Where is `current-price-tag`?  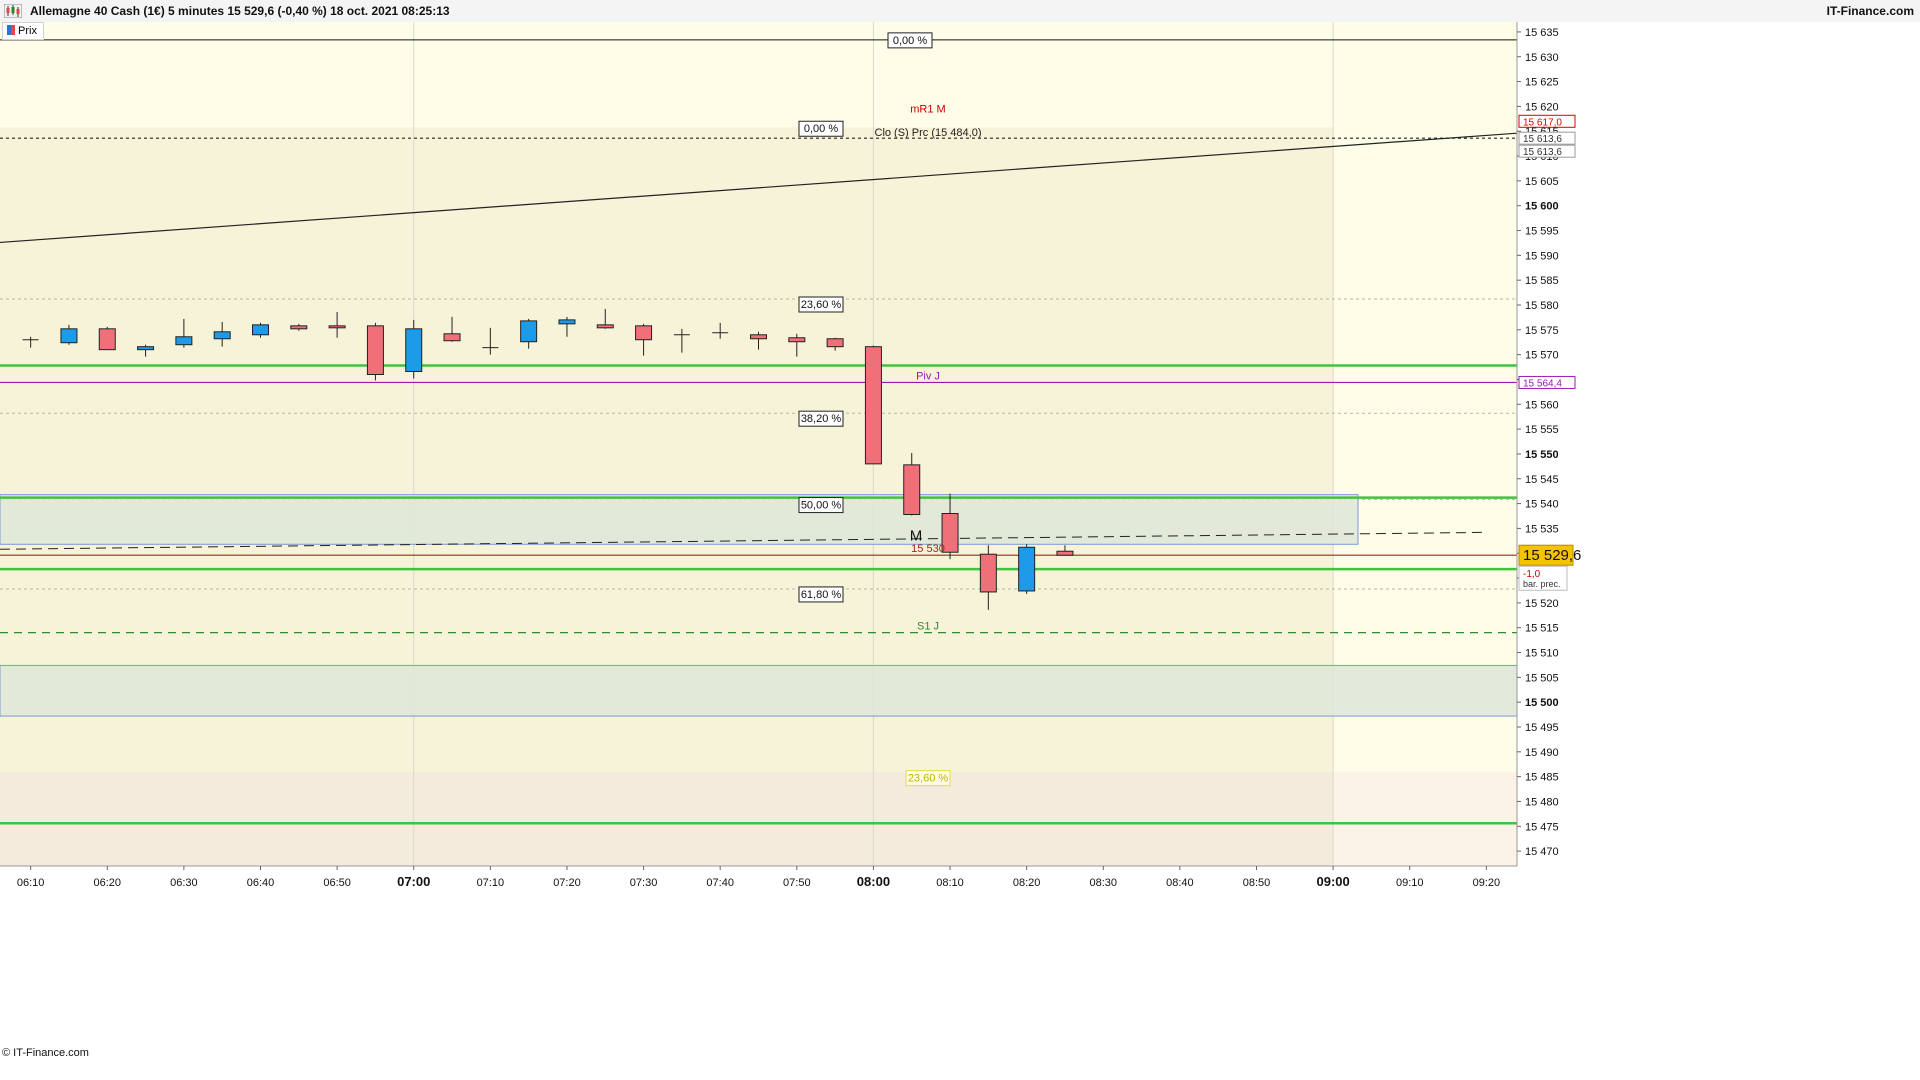 current-price-tag is located at coordinates (1546, 555).